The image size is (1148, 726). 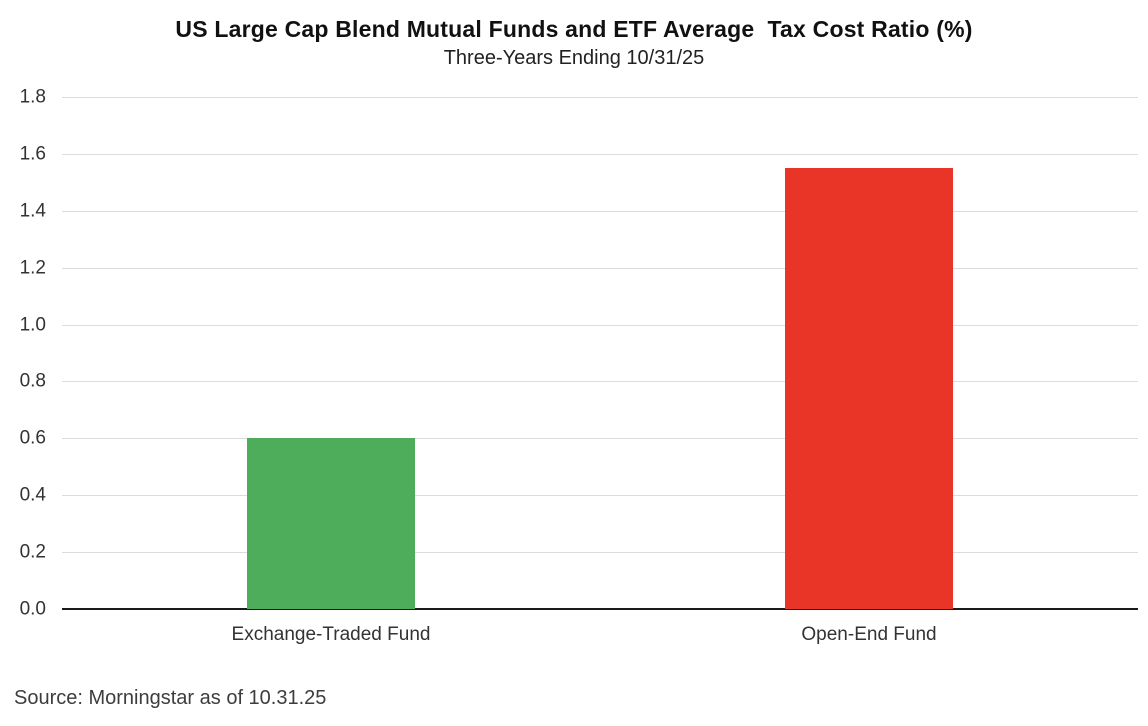 I want to click on y-tick-label: 0.0, so click(x=32, y=609).